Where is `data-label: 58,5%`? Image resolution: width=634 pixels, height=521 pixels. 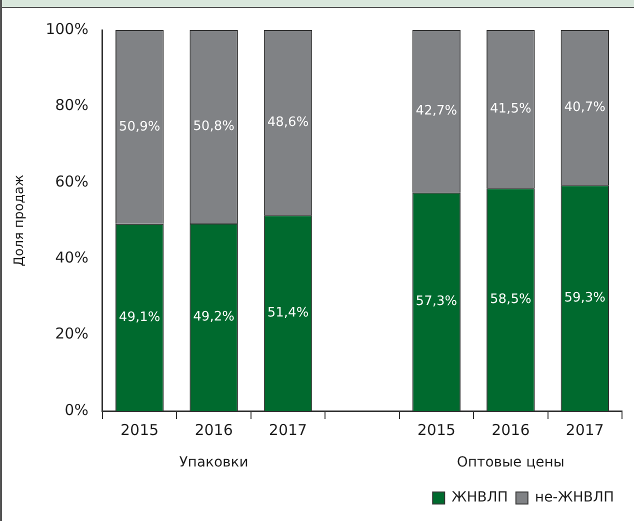
data-label: 58,5% is located at coordinates (511, 299).